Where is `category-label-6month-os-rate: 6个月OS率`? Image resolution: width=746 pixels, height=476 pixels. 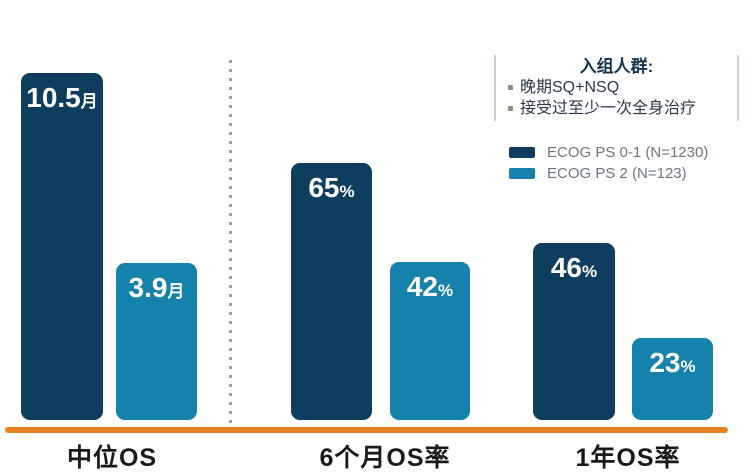 category-label-6month-os-rate: 6个月OS率 is located at coordinates (385, 458).